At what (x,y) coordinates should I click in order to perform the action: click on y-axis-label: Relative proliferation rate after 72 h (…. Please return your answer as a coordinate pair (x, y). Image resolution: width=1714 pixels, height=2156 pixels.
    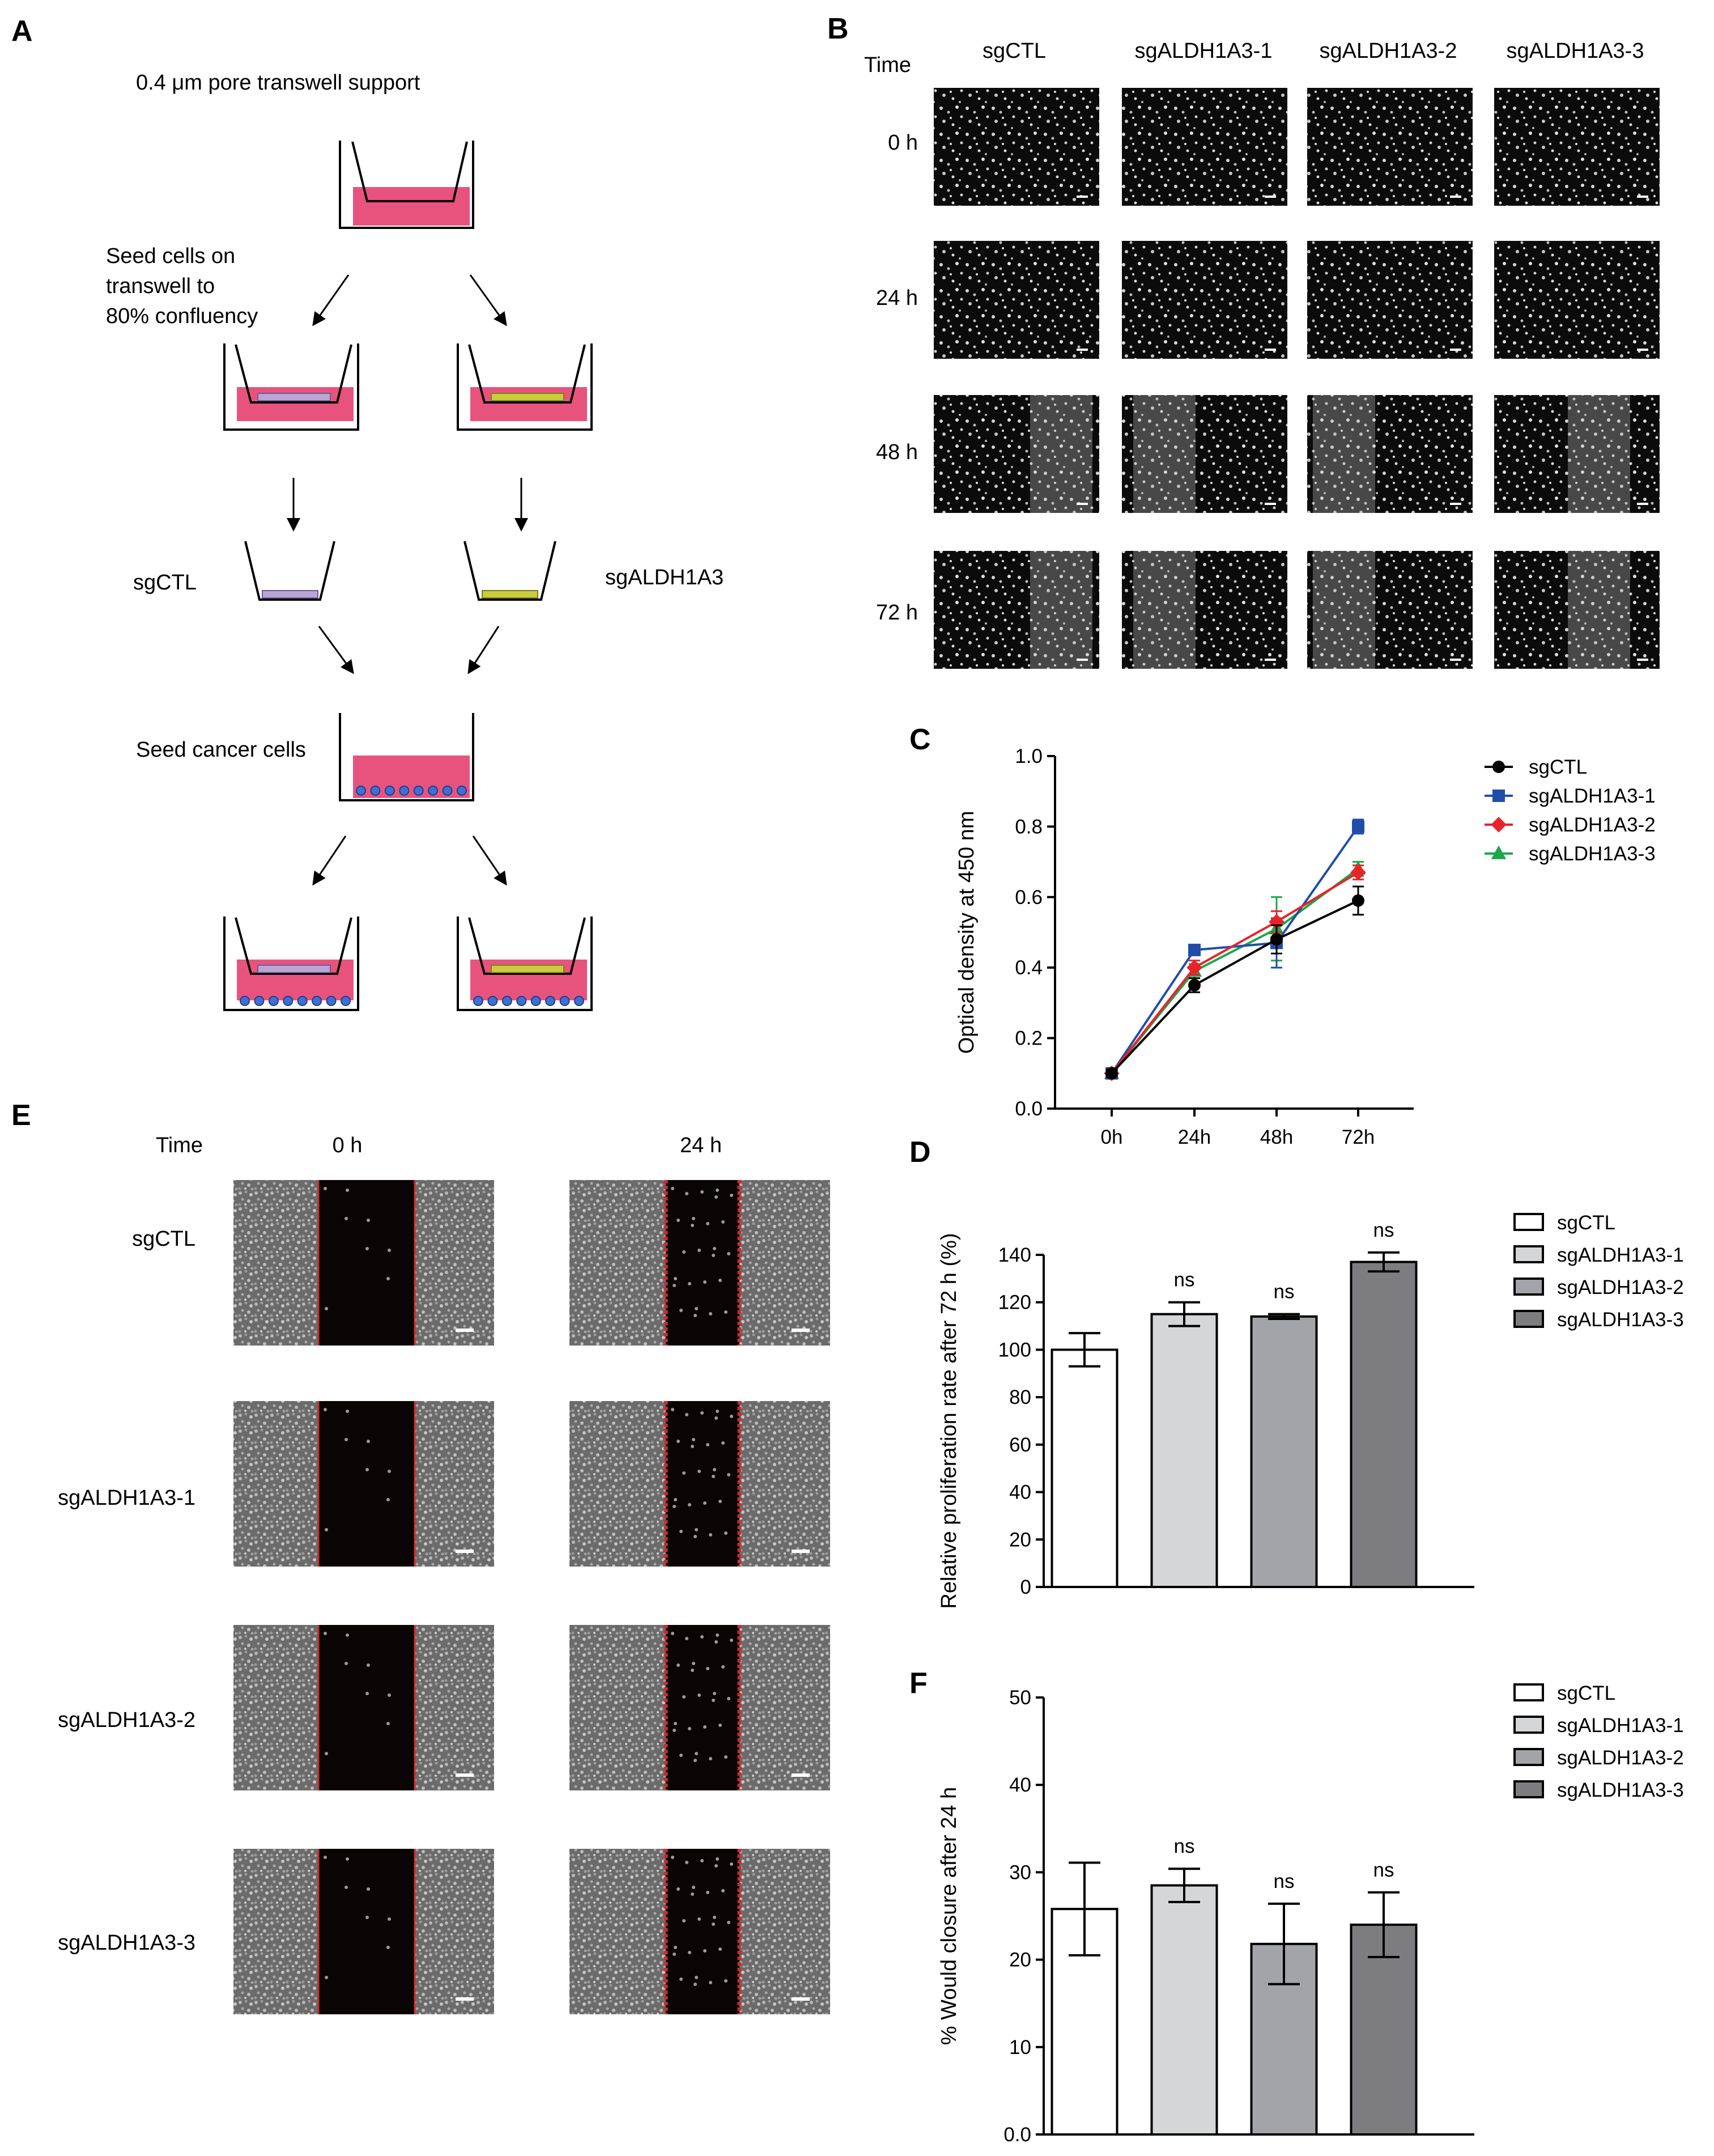
    Looking at the image, I should click on (949, 1420).